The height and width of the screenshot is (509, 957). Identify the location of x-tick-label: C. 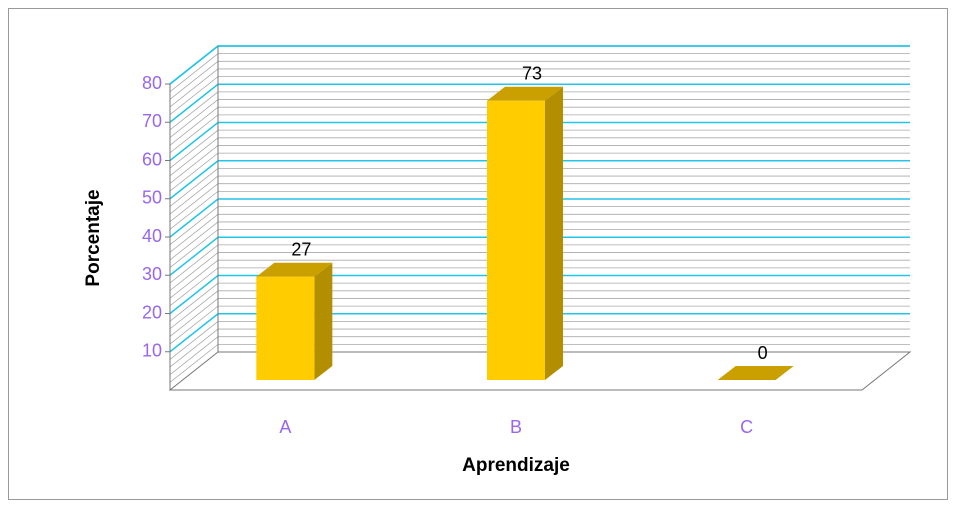
(746, 427).